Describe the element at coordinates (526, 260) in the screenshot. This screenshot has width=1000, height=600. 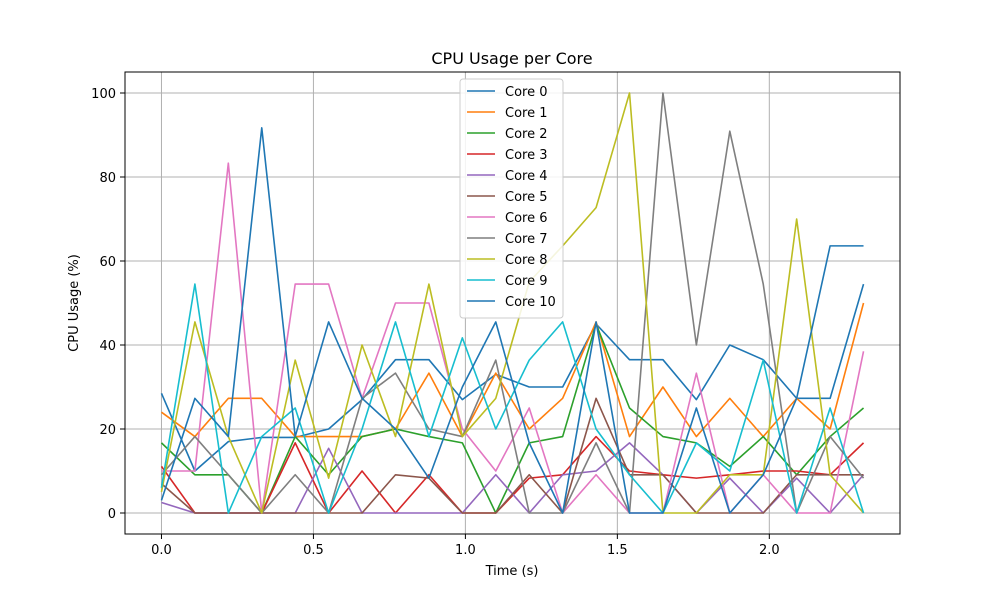
I see `legend-entry: Core 8` at that location.